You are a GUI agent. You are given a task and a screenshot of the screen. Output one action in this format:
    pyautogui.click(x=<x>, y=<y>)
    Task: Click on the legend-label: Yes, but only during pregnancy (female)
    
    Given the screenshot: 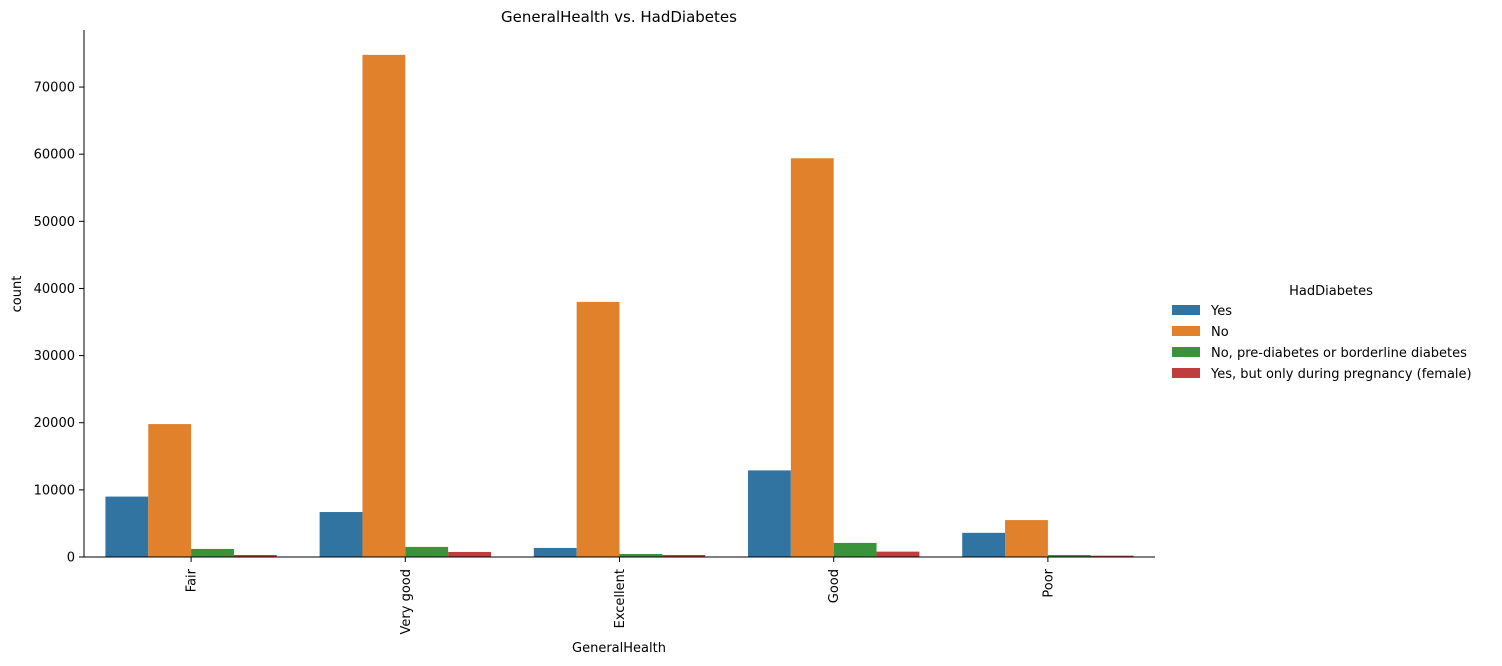 What is the action you would take?
    pyautogui.click(x=1341, y=374)
    